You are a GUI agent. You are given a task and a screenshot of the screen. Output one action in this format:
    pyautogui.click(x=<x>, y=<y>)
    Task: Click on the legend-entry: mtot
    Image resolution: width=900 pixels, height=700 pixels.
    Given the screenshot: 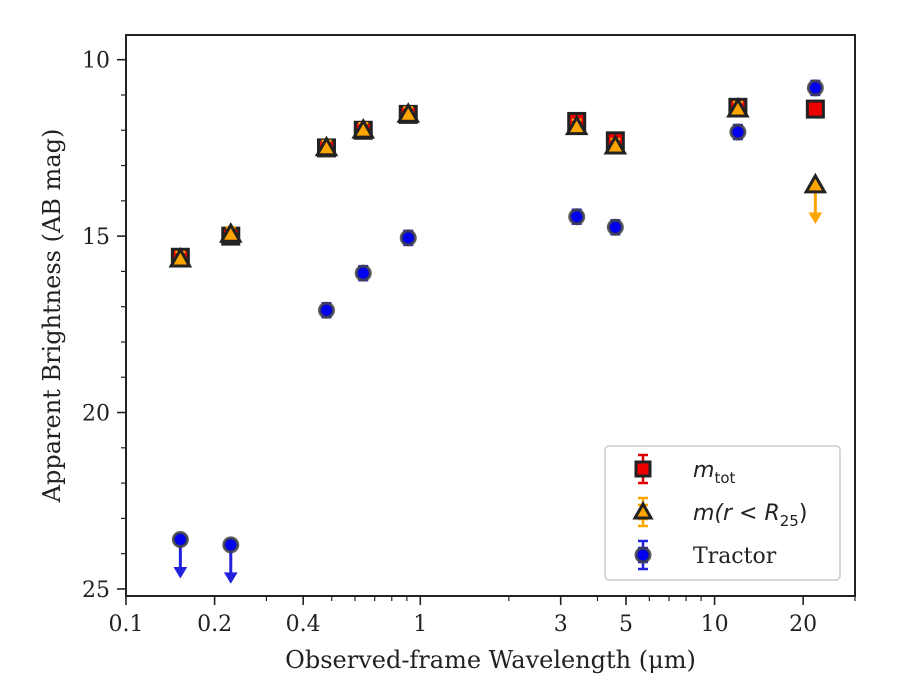 What is the action you would take?
    pyautogui.click(x=684, y=470)
    